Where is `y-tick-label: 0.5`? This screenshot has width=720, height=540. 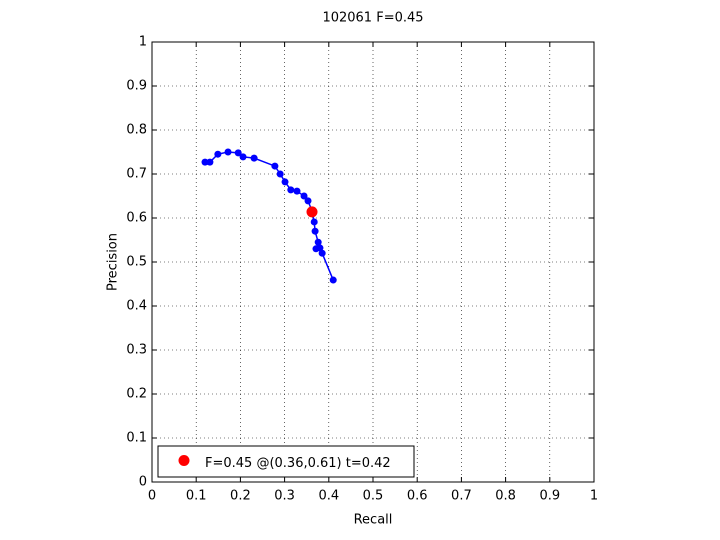 y-tick-label: 0.5 is located at coordinates (136, 262).